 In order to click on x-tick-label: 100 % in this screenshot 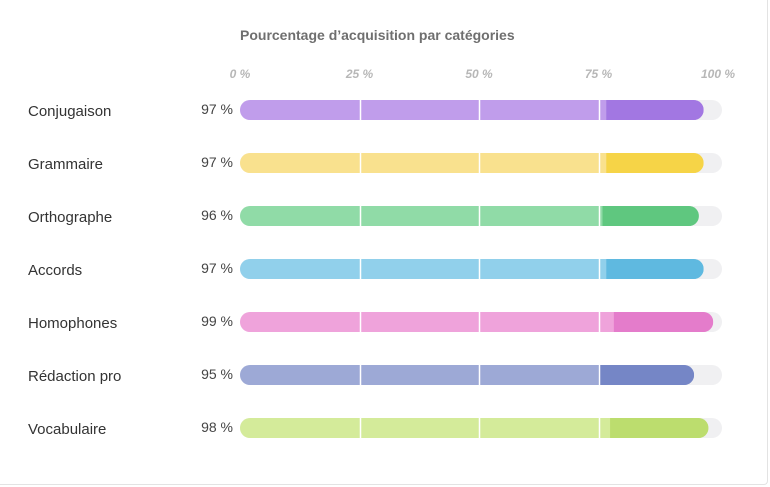, I will do `click(718, 74)`.